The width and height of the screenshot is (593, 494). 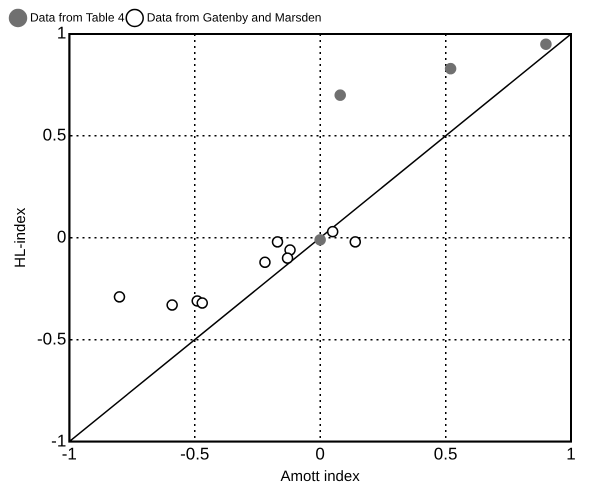 What do you see at coordinates (195, 454) in the screenshot?
I see `x-tick-label: -0.5` at bounding box center [195, 454].